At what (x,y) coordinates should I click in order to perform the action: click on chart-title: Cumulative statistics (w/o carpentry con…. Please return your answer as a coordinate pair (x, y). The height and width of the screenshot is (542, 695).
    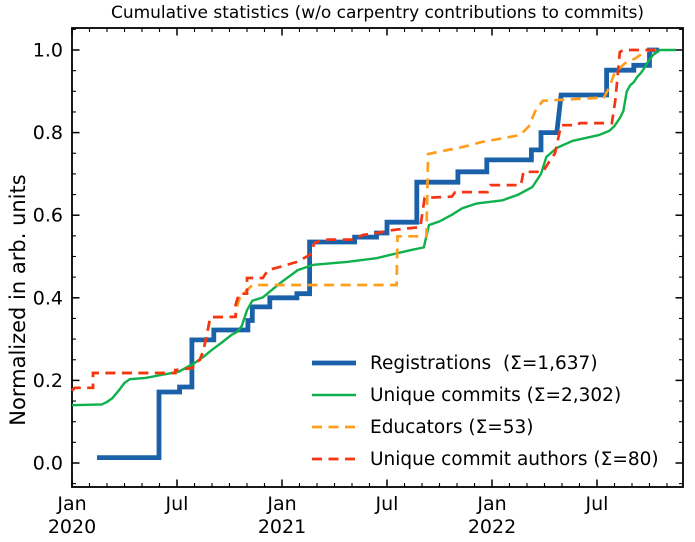
    Looking at the image, I should click on (377, 13).